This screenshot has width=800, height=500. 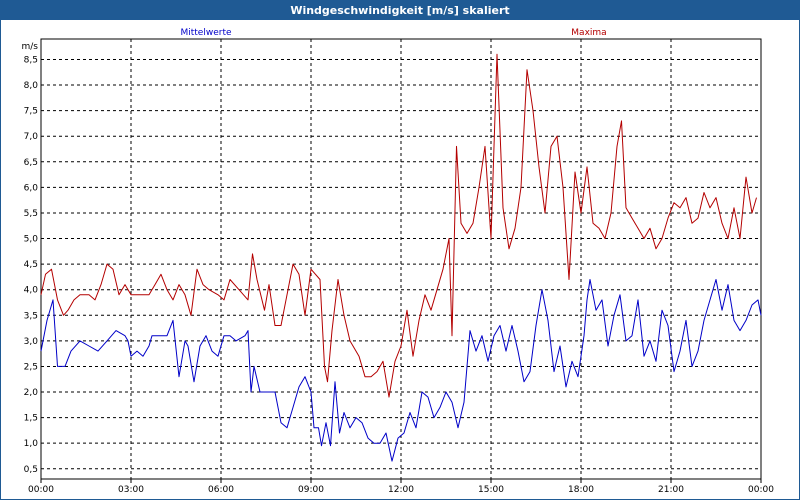 I want to click on legend: Mittelwerte Maxima, so click(x=393, y=33).